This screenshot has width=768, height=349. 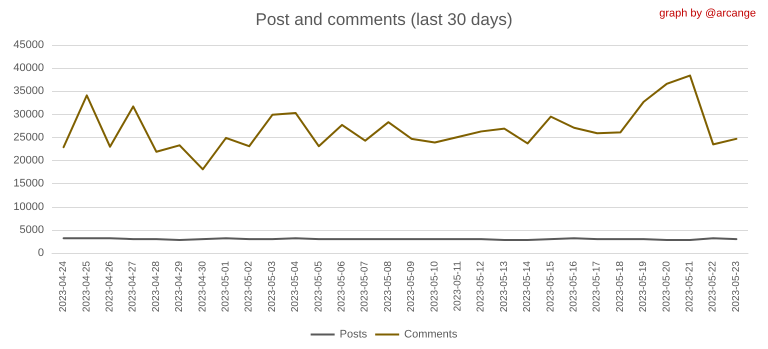 What do you see at coordinates (458, 286) in the screenshot?
I see `x-tick-label: 2023-05-11` at bounding box center [458, 286].